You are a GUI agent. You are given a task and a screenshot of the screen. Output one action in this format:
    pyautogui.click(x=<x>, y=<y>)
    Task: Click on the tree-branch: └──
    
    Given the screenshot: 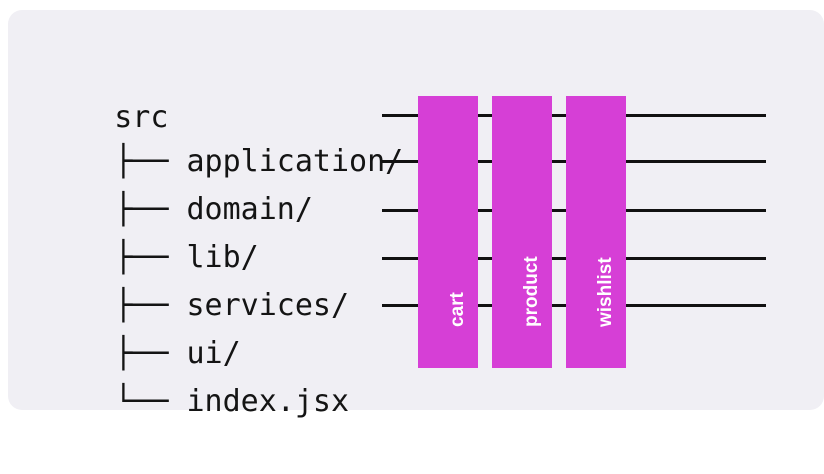 What is the action you would take?
    pyautogui.click(x=150, y=401)
    